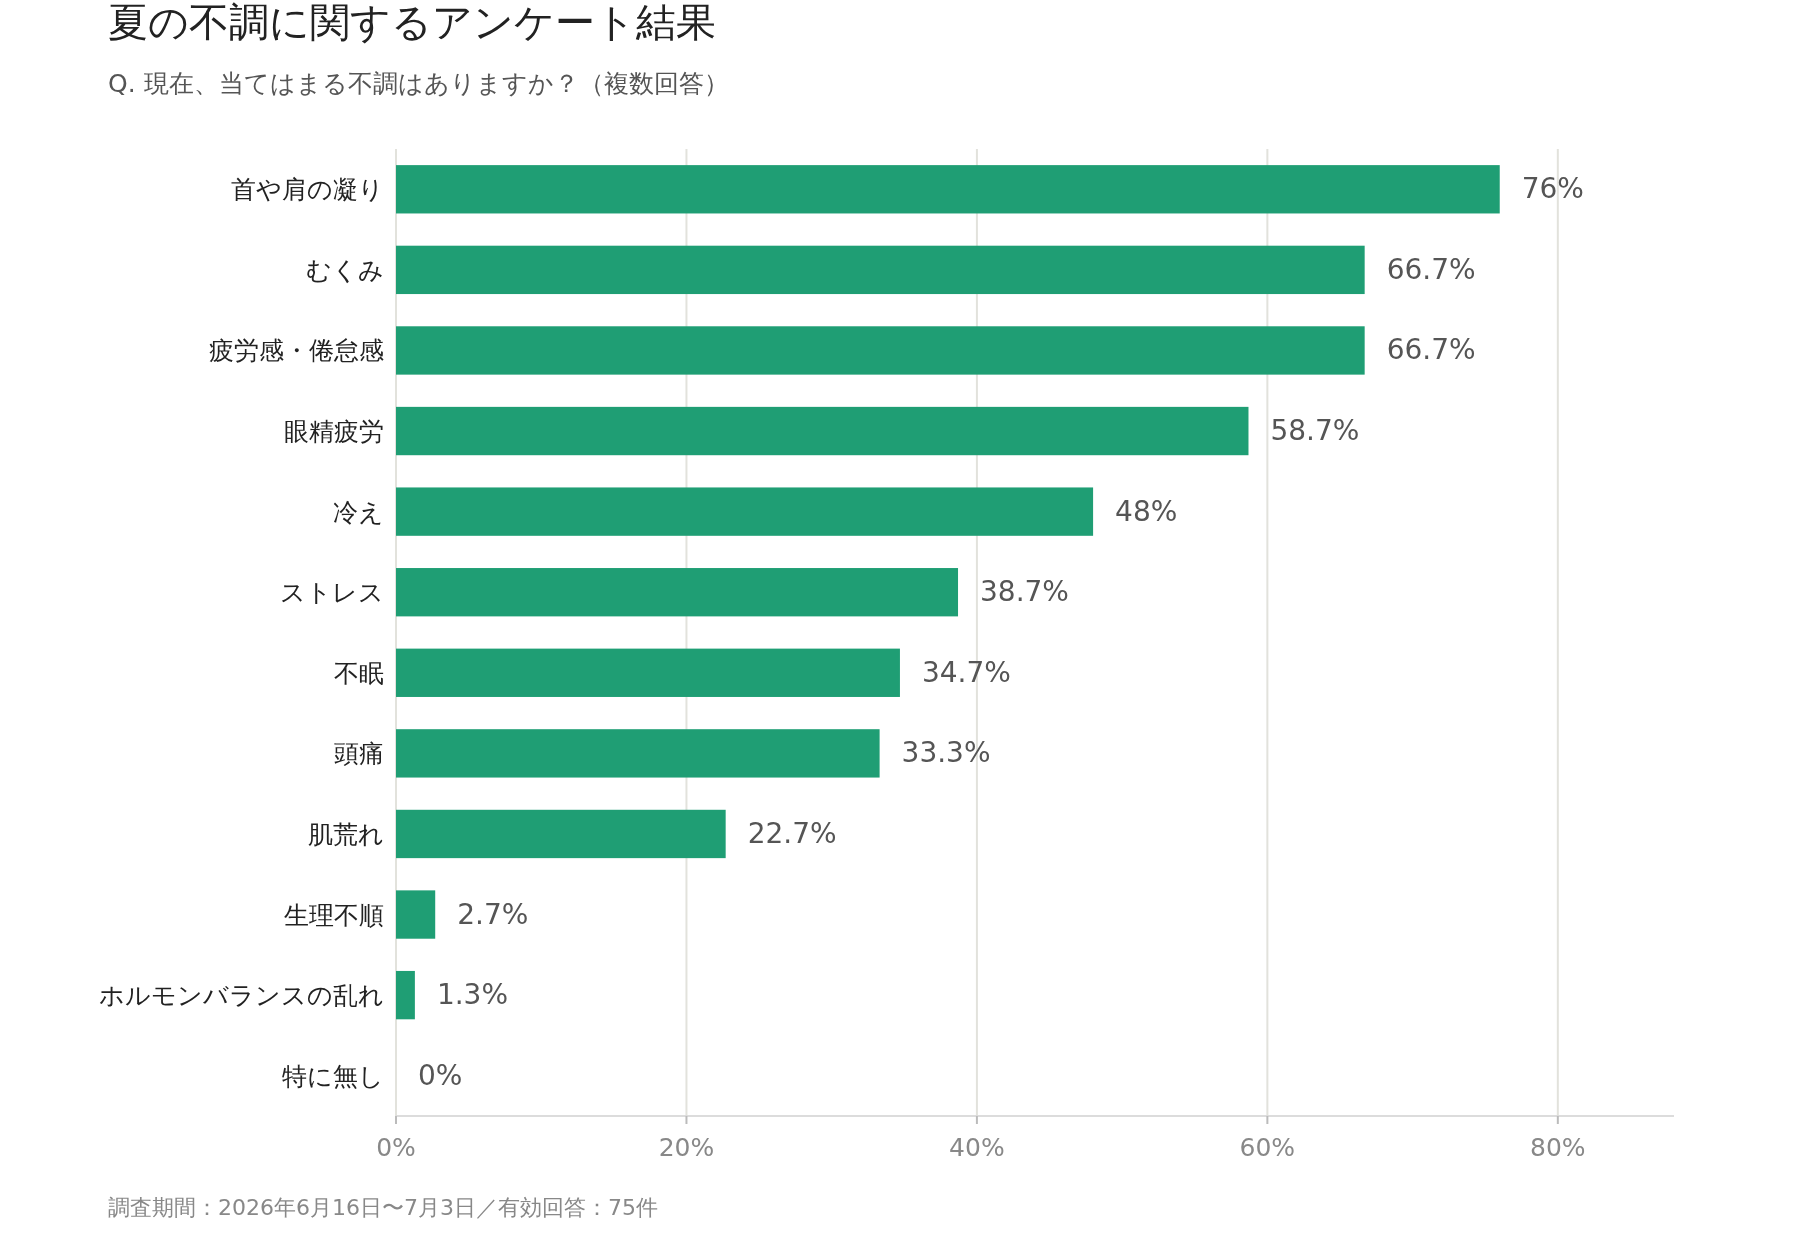 The height and width of the screenshot is (1240, 1800). What do you see at coordinates (946, 753) in the screenshot?
I see `value-label: 33.3%` at bounding box center [946, 753].